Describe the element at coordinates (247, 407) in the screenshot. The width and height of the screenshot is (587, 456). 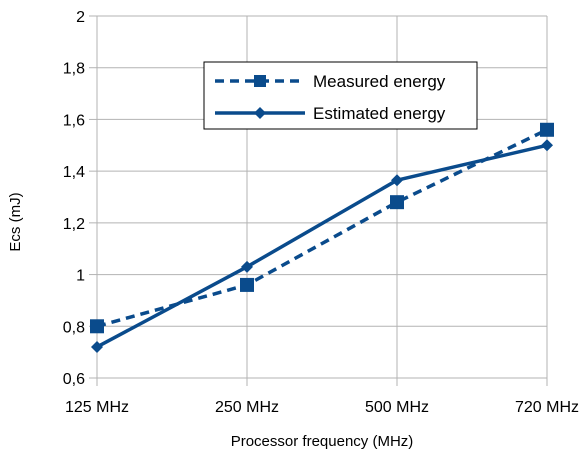
I see `x-tick-label: 250 MHz` at that location.